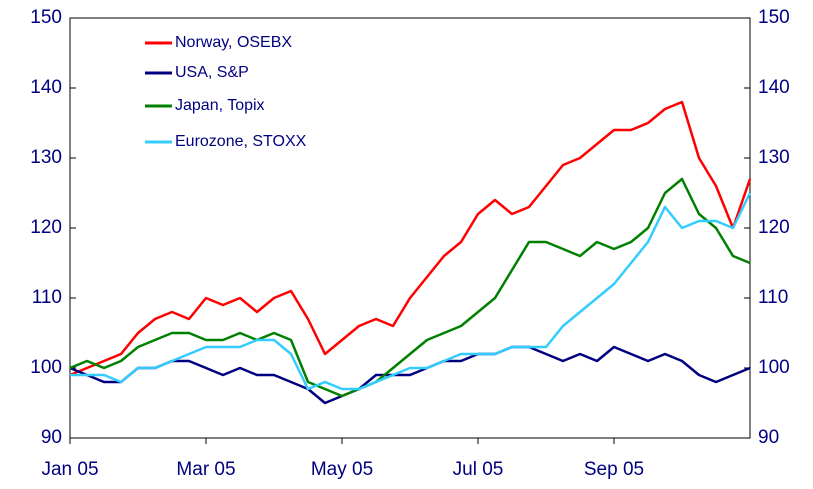  I want to click on y-tick-label: 110, so click(47, 297).